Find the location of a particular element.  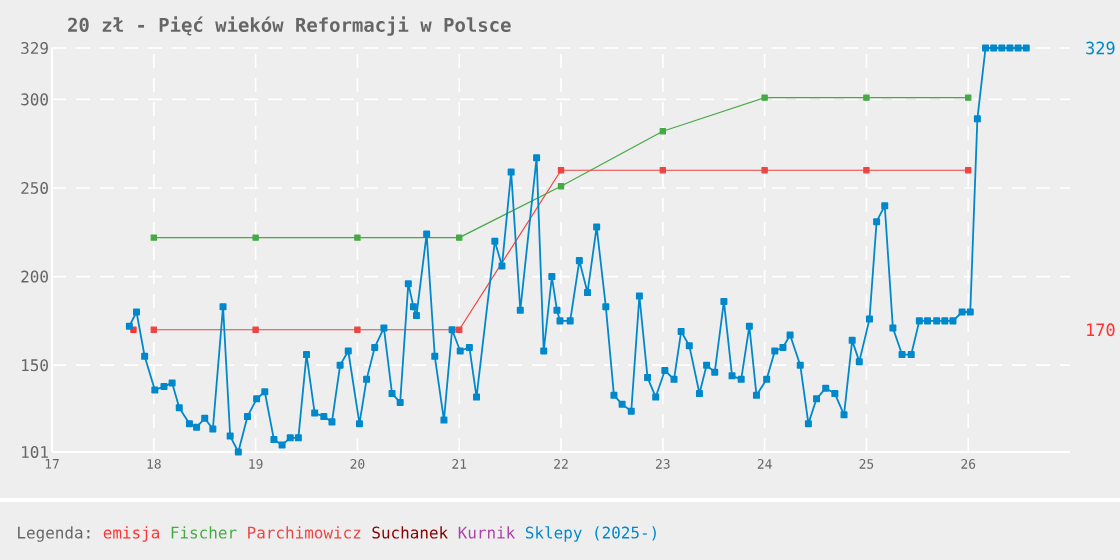

y2-tick-label: 329 is located at coordinates (1100, 48).